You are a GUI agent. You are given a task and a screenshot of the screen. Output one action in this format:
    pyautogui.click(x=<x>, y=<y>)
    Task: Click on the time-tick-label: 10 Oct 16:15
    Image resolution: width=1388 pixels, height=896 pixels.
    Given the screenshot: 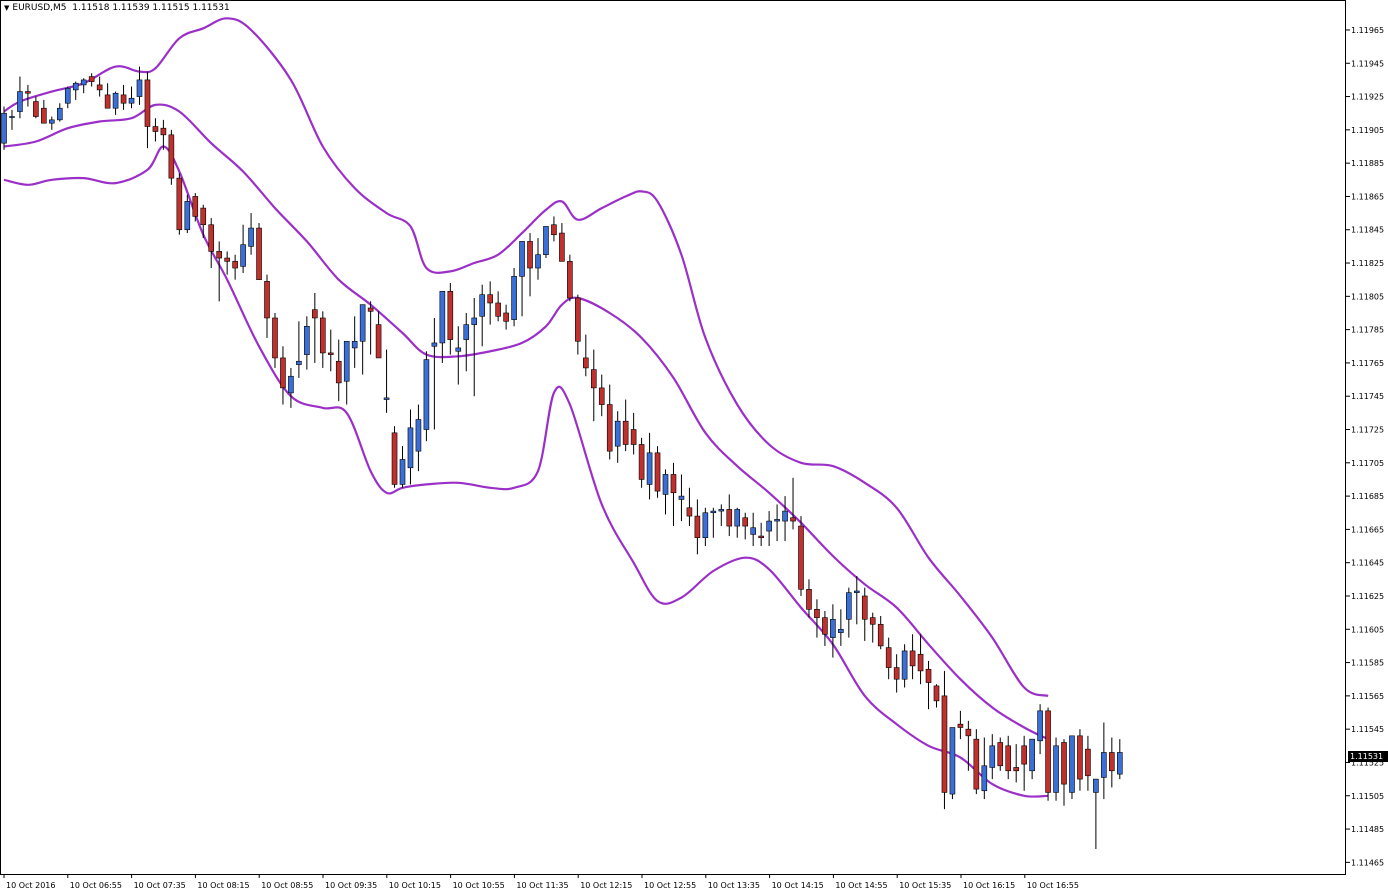 What is the action you would take?
    pyautogui.click(x=989, y=885)
    